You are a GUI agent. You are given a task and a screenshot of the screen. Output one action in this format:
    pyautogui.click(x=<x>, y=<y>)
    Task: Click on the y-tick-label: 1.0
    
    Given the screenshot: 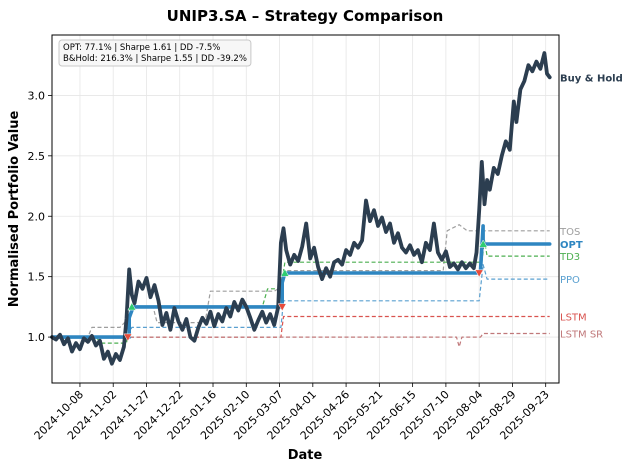 What is the action you would take?
    pyautogui.click(x=37, y=337)
    